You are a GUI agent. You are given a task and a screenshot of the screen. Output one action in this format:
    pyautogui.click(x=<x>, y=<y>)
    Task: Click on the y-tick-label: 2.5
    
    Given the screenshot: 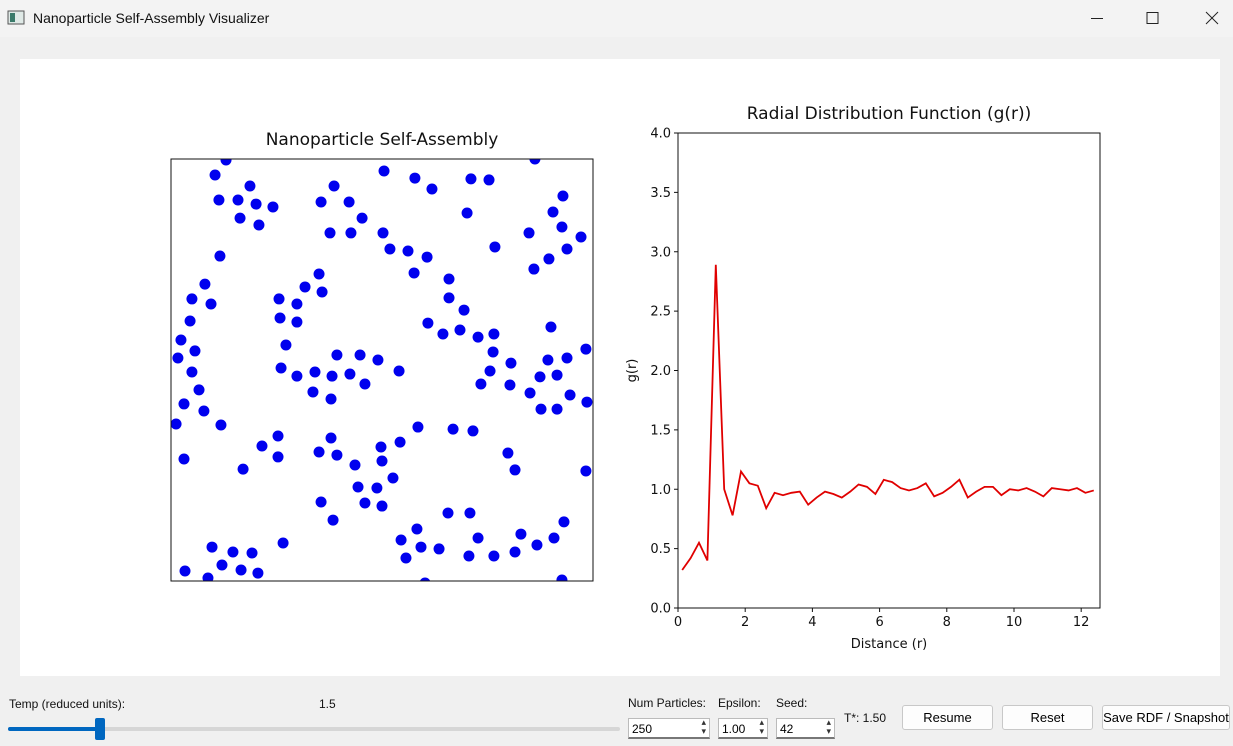 What is the action you would take?
    pyautogui.click(x=660, y=312)
    